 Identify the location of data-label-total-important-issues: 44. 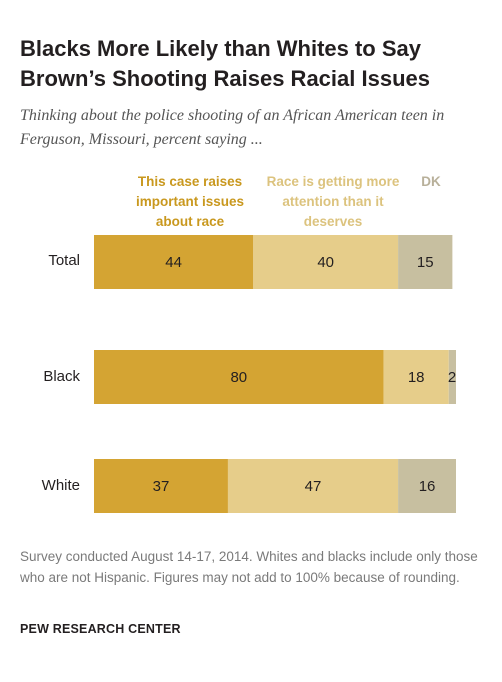
(173, 262).